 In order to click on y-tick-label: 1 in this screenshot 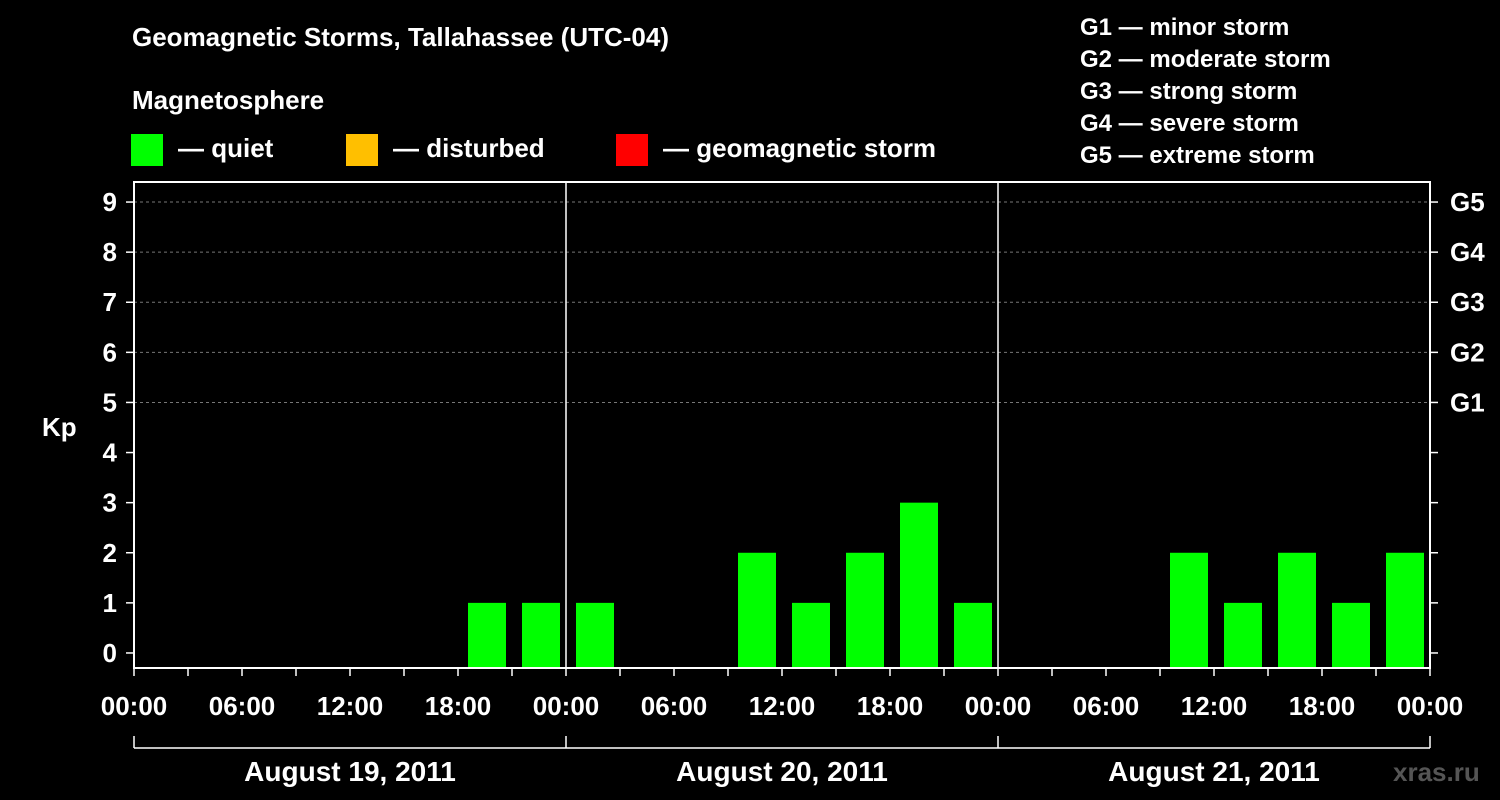, I will do `click(110, 603)`.